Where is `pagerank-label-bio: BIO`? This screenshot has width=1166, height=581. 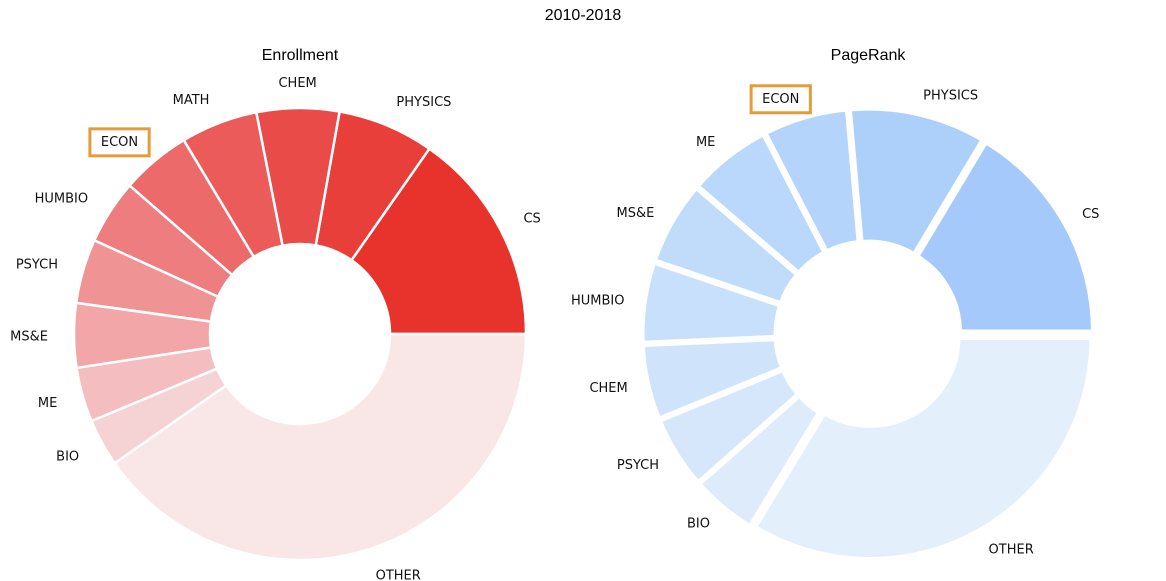 pagerank-label-bio: BIO is located at coordinates (698, 524).